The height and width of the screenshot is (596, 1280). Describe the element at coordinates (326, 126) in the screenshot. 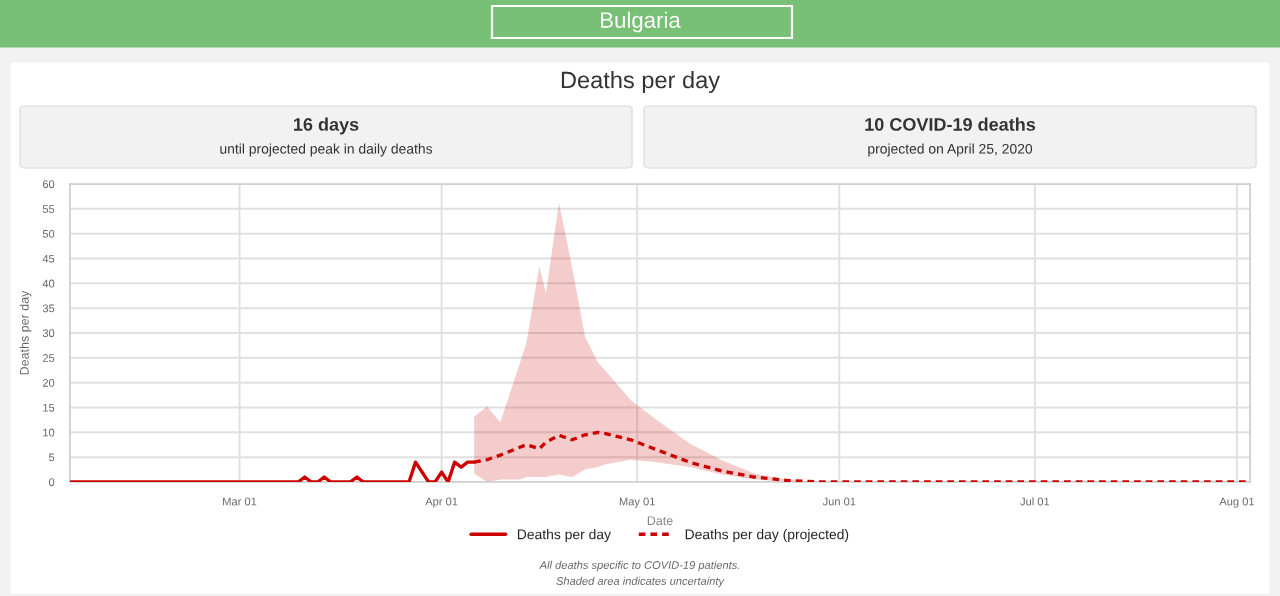

I see `text: 16 days` at that location.